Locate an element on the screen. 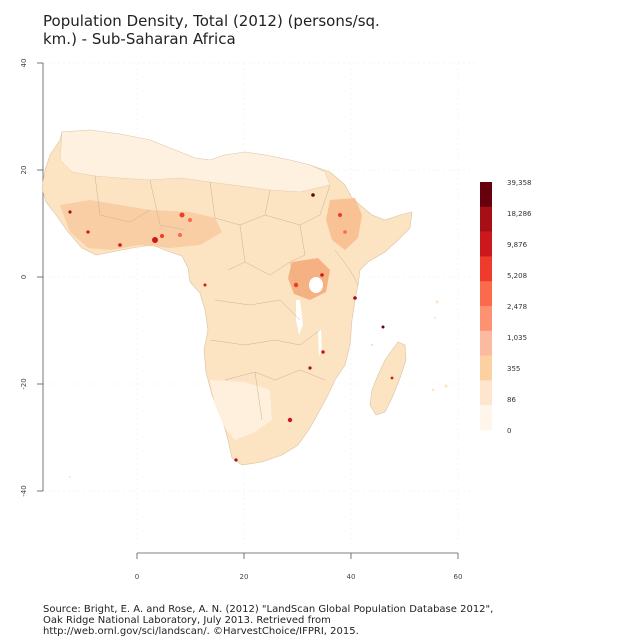  x-tick-label: 0 is located at coordinates (137, 577).